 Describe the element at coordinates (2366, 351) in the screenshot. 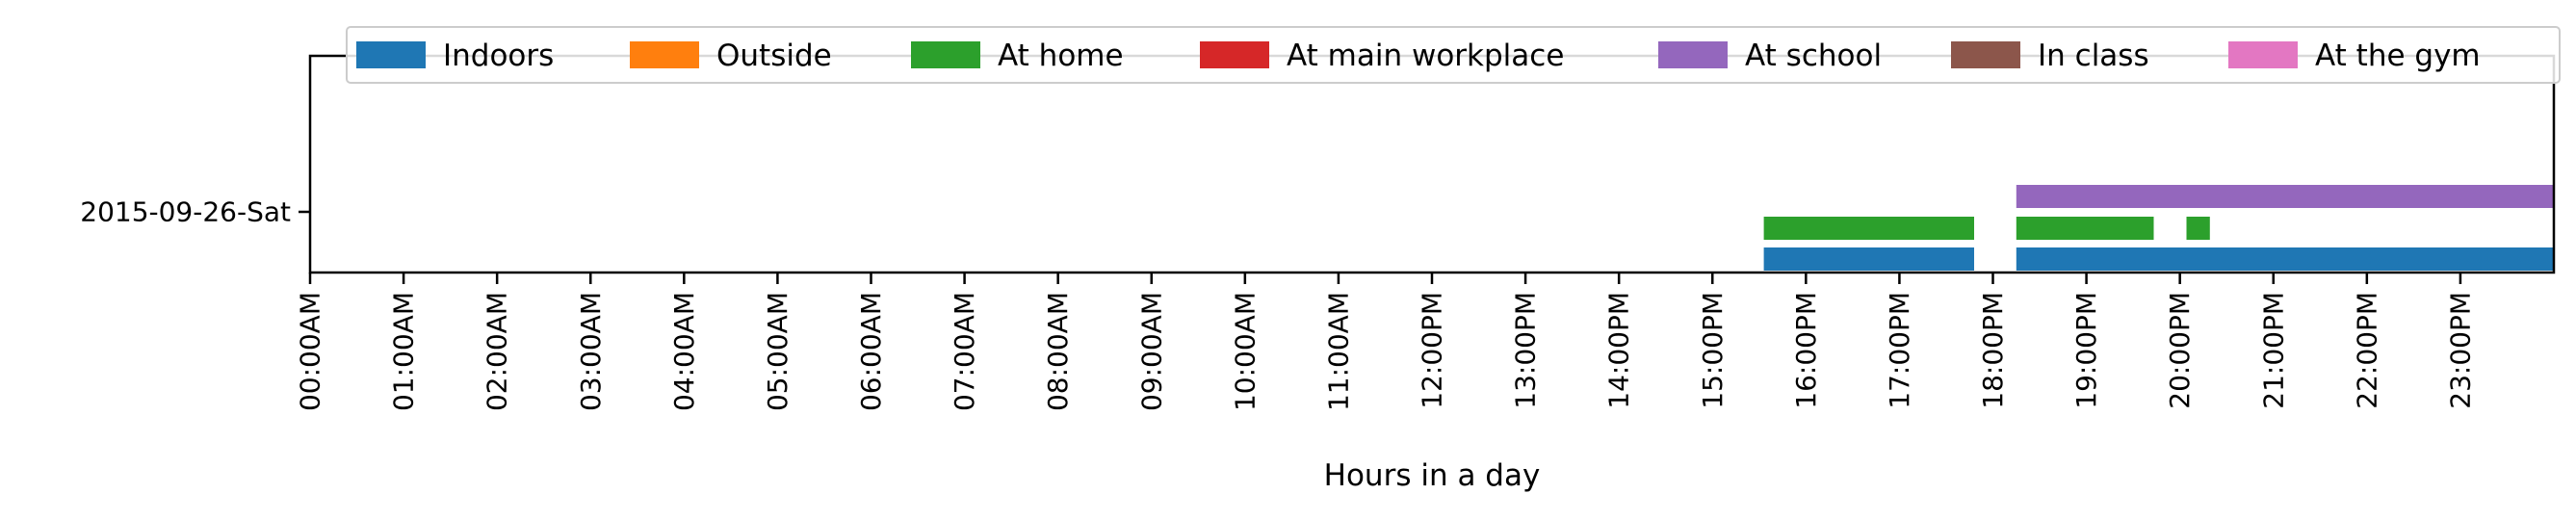

I see `x-tick-label: 22:00PM` at that location.